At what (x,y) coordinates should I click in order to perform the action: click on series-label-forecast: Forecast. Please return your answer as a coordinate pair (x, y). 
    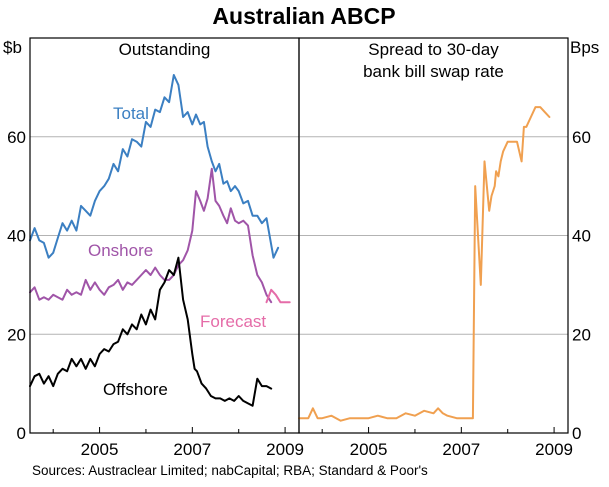
    Looking at the image, I should click on (233, 321).